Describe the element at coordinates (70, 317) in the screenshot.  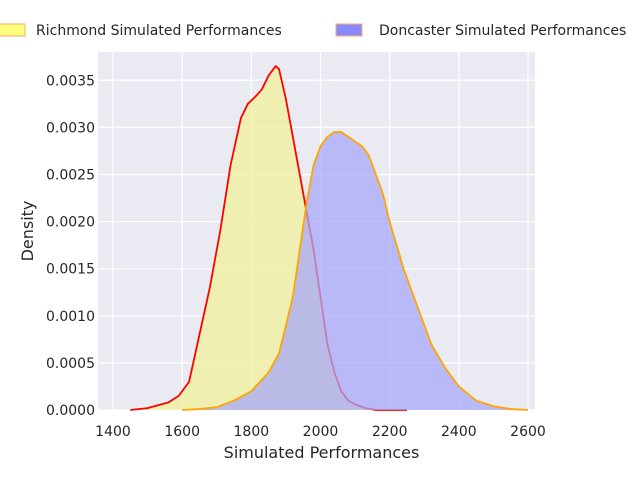
I see `y-tick-label-2: 0.0010` at that location.